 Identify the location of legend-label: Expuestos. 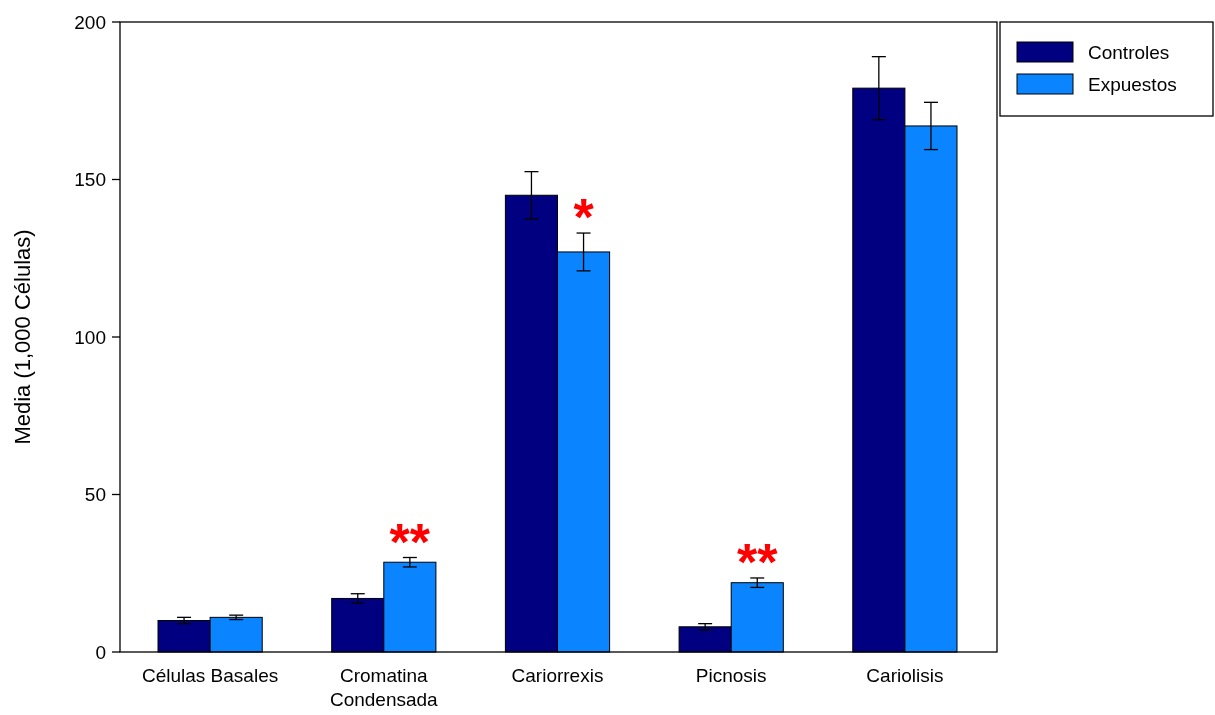
(1132, 84).